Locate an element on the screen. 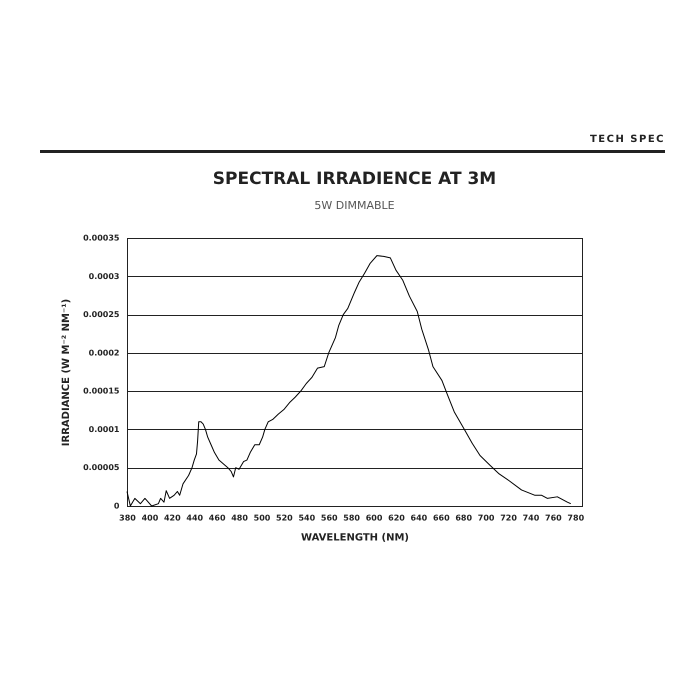 The height and width of the screenshot is (700, 700). chart-title: SPECTRAL IRRADIENCE AT 3M is located at coordinates (354, 179).